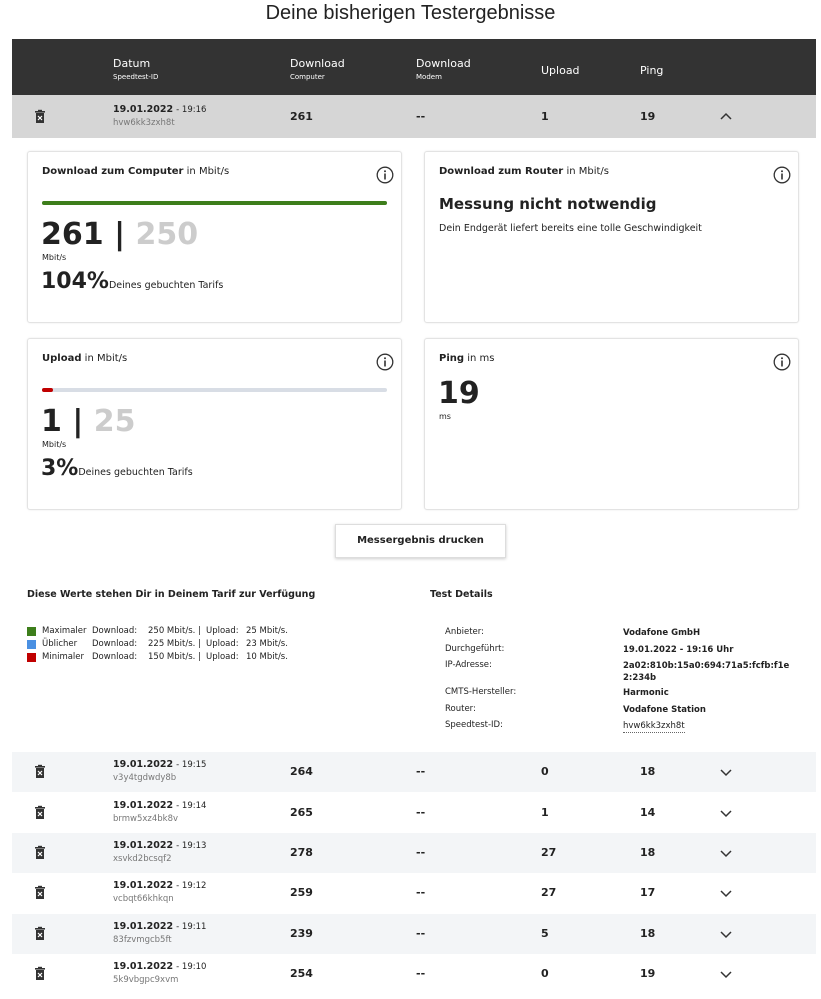 This screenshot has width=821, height=999. What do you see at coordinates (62, 358) in the screenshot?
I see `card-title-bold: Upload` at bounding box center [62, 358].